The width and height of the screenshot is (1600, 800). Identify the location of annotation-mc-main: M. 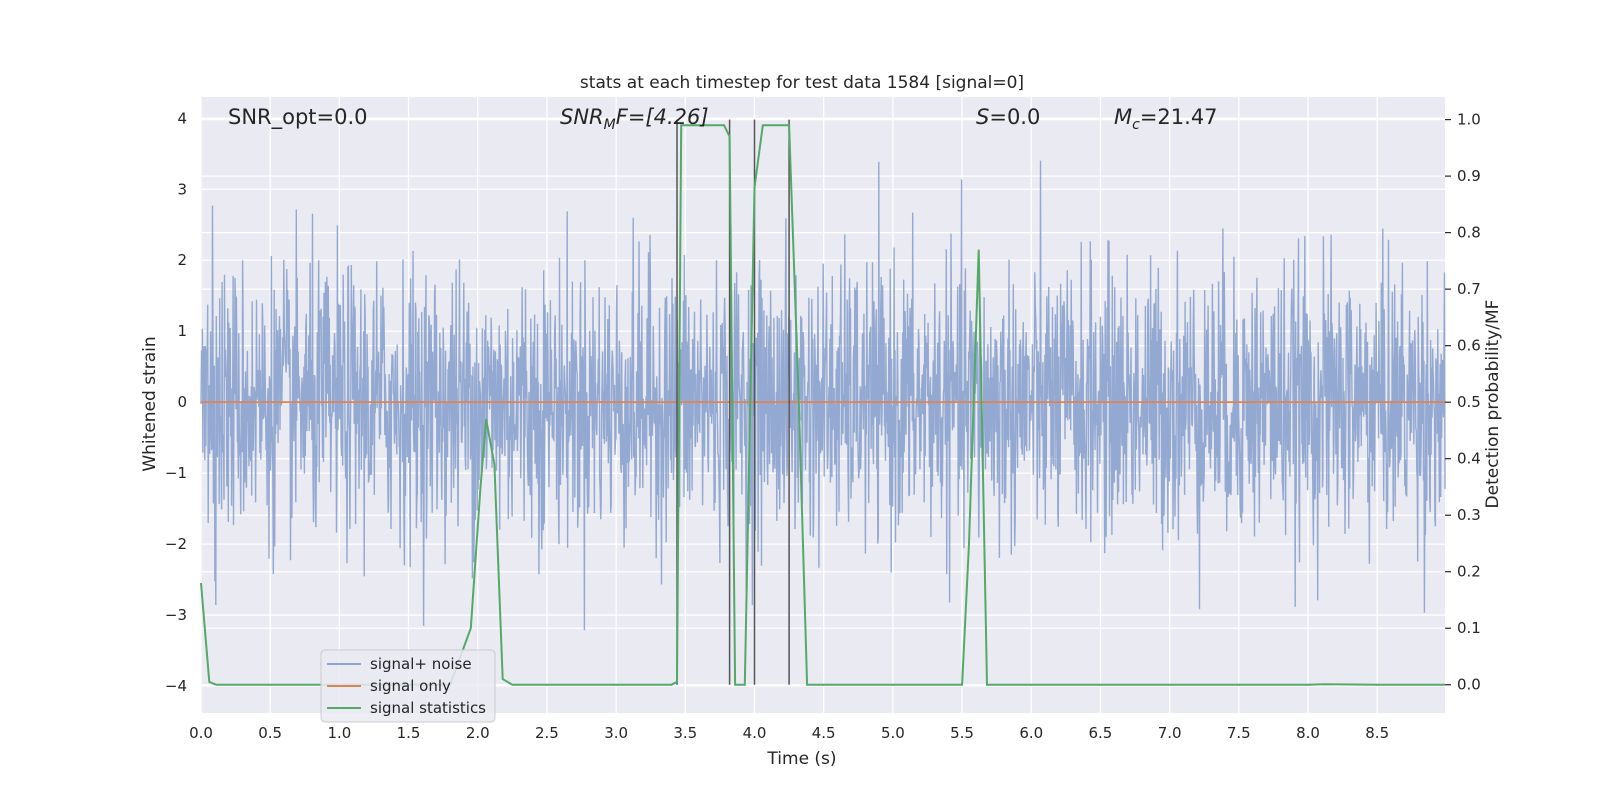
(1123, 117).